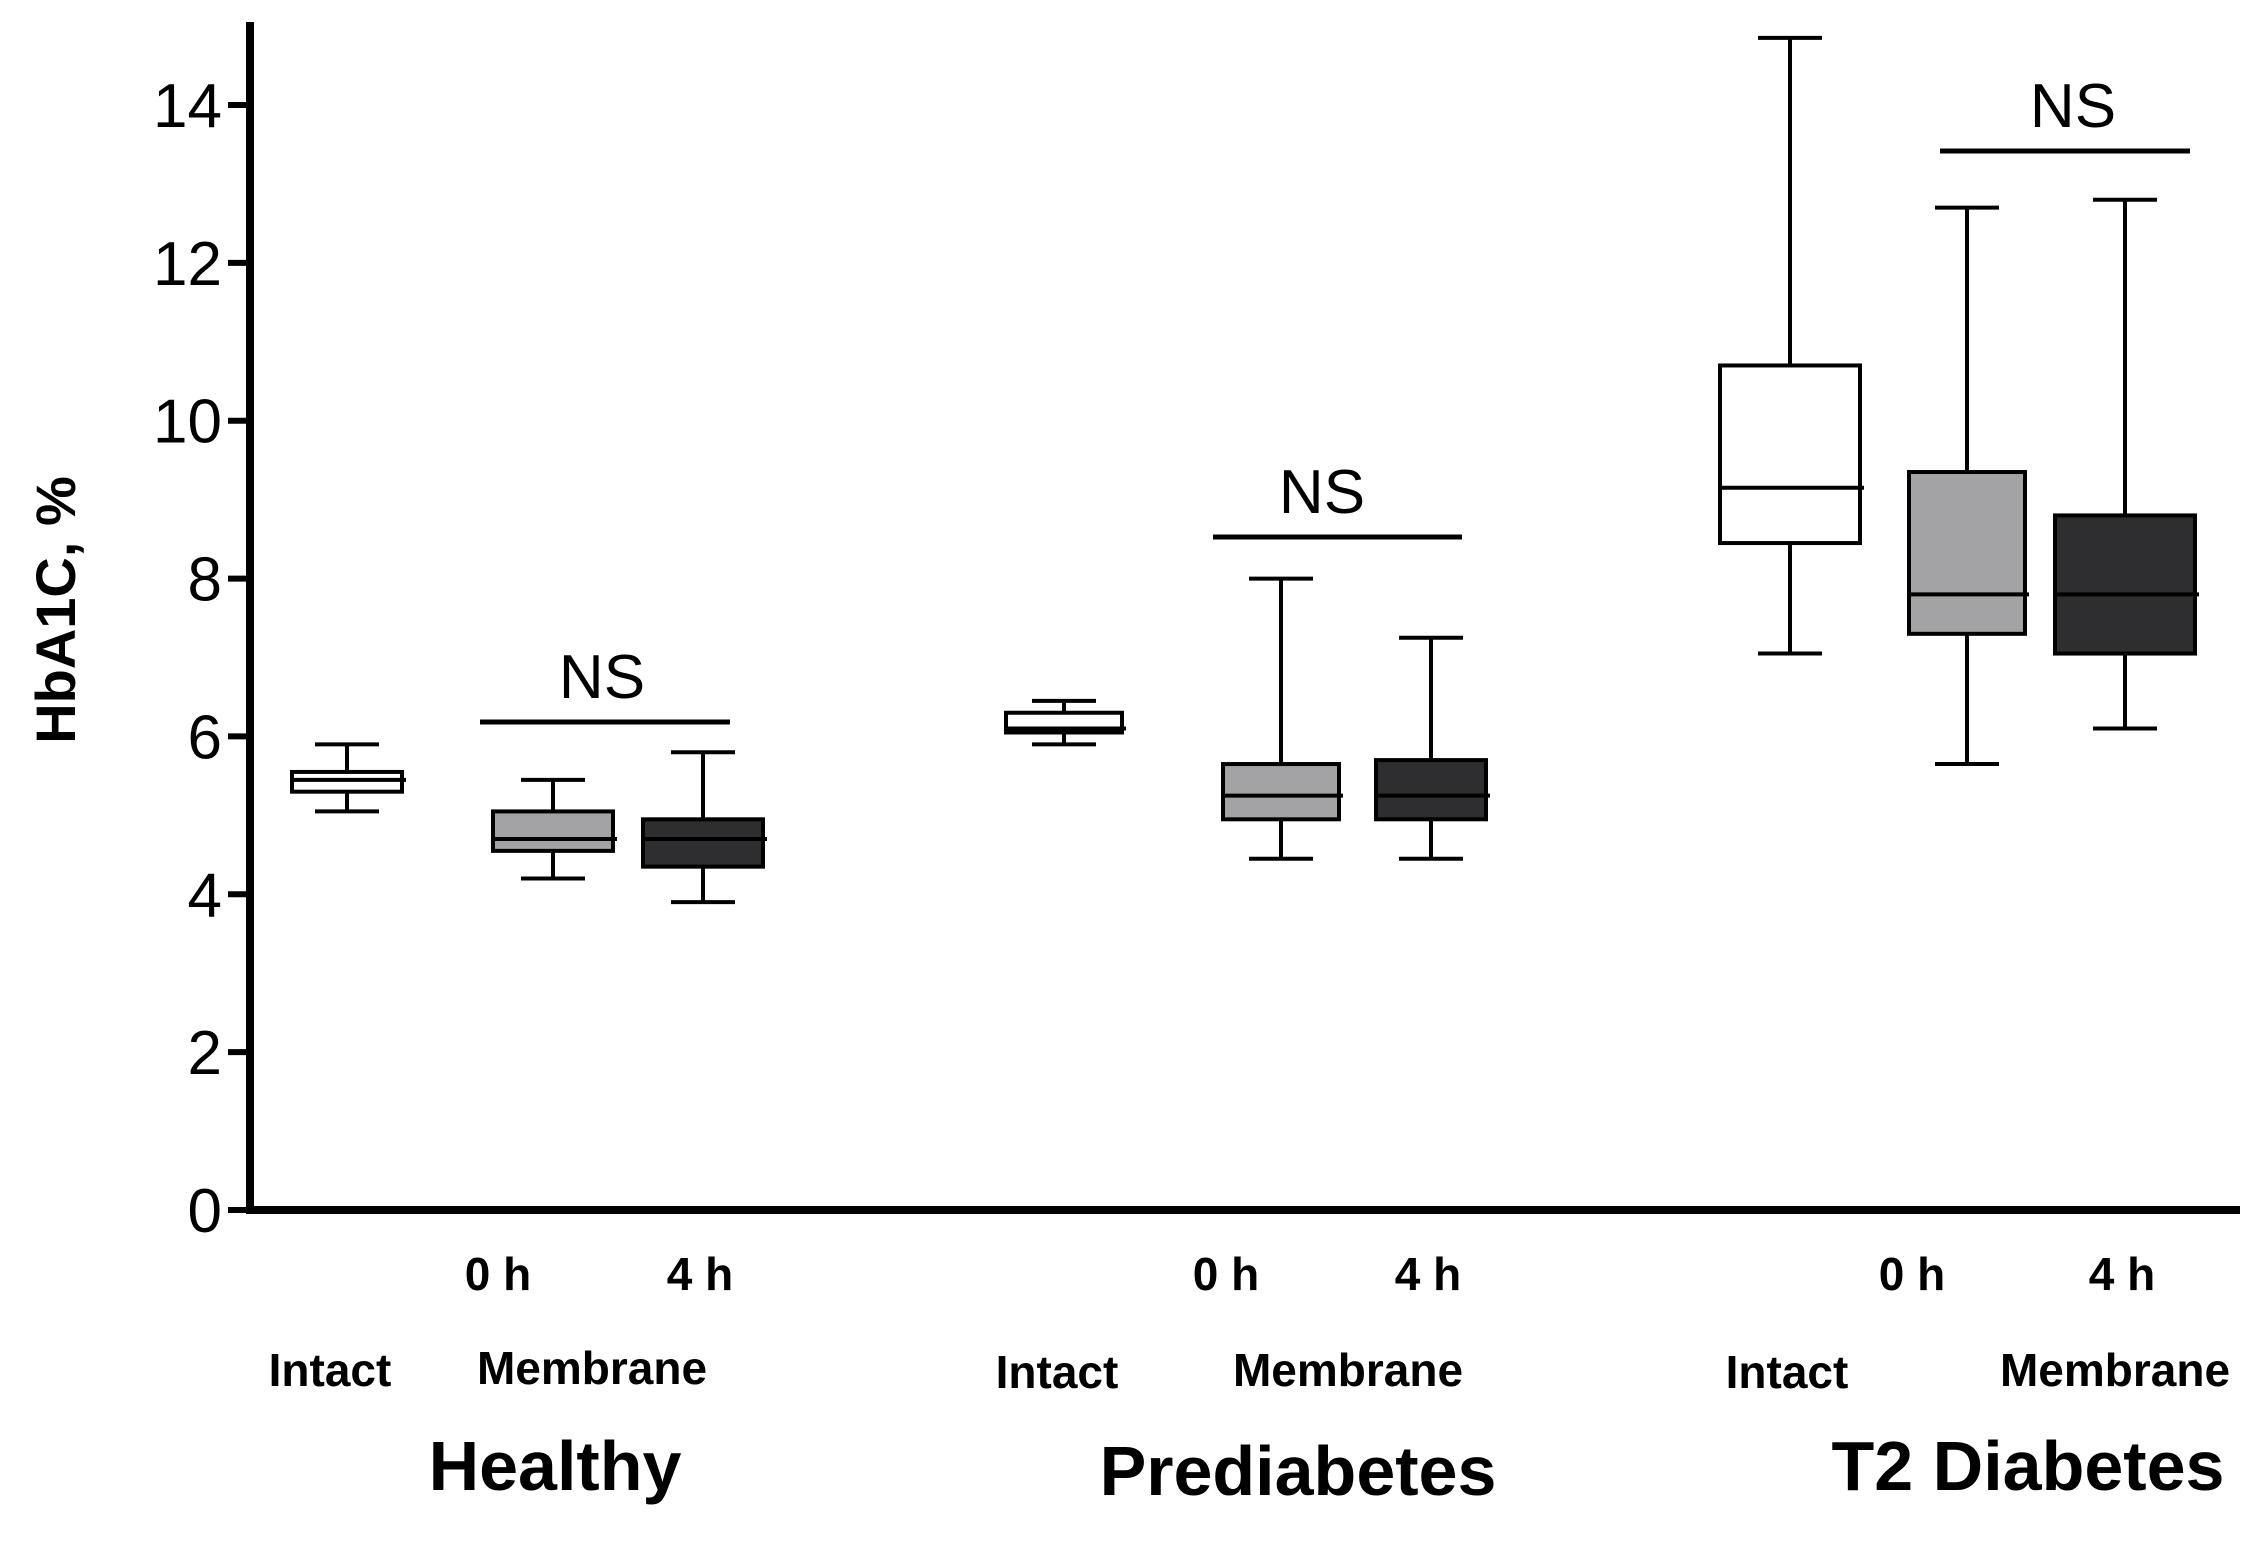  What do you see at coordinates (187, 264) in the screenshot?
I see `y-tick-label: 12` at bounding box center [187, 264].